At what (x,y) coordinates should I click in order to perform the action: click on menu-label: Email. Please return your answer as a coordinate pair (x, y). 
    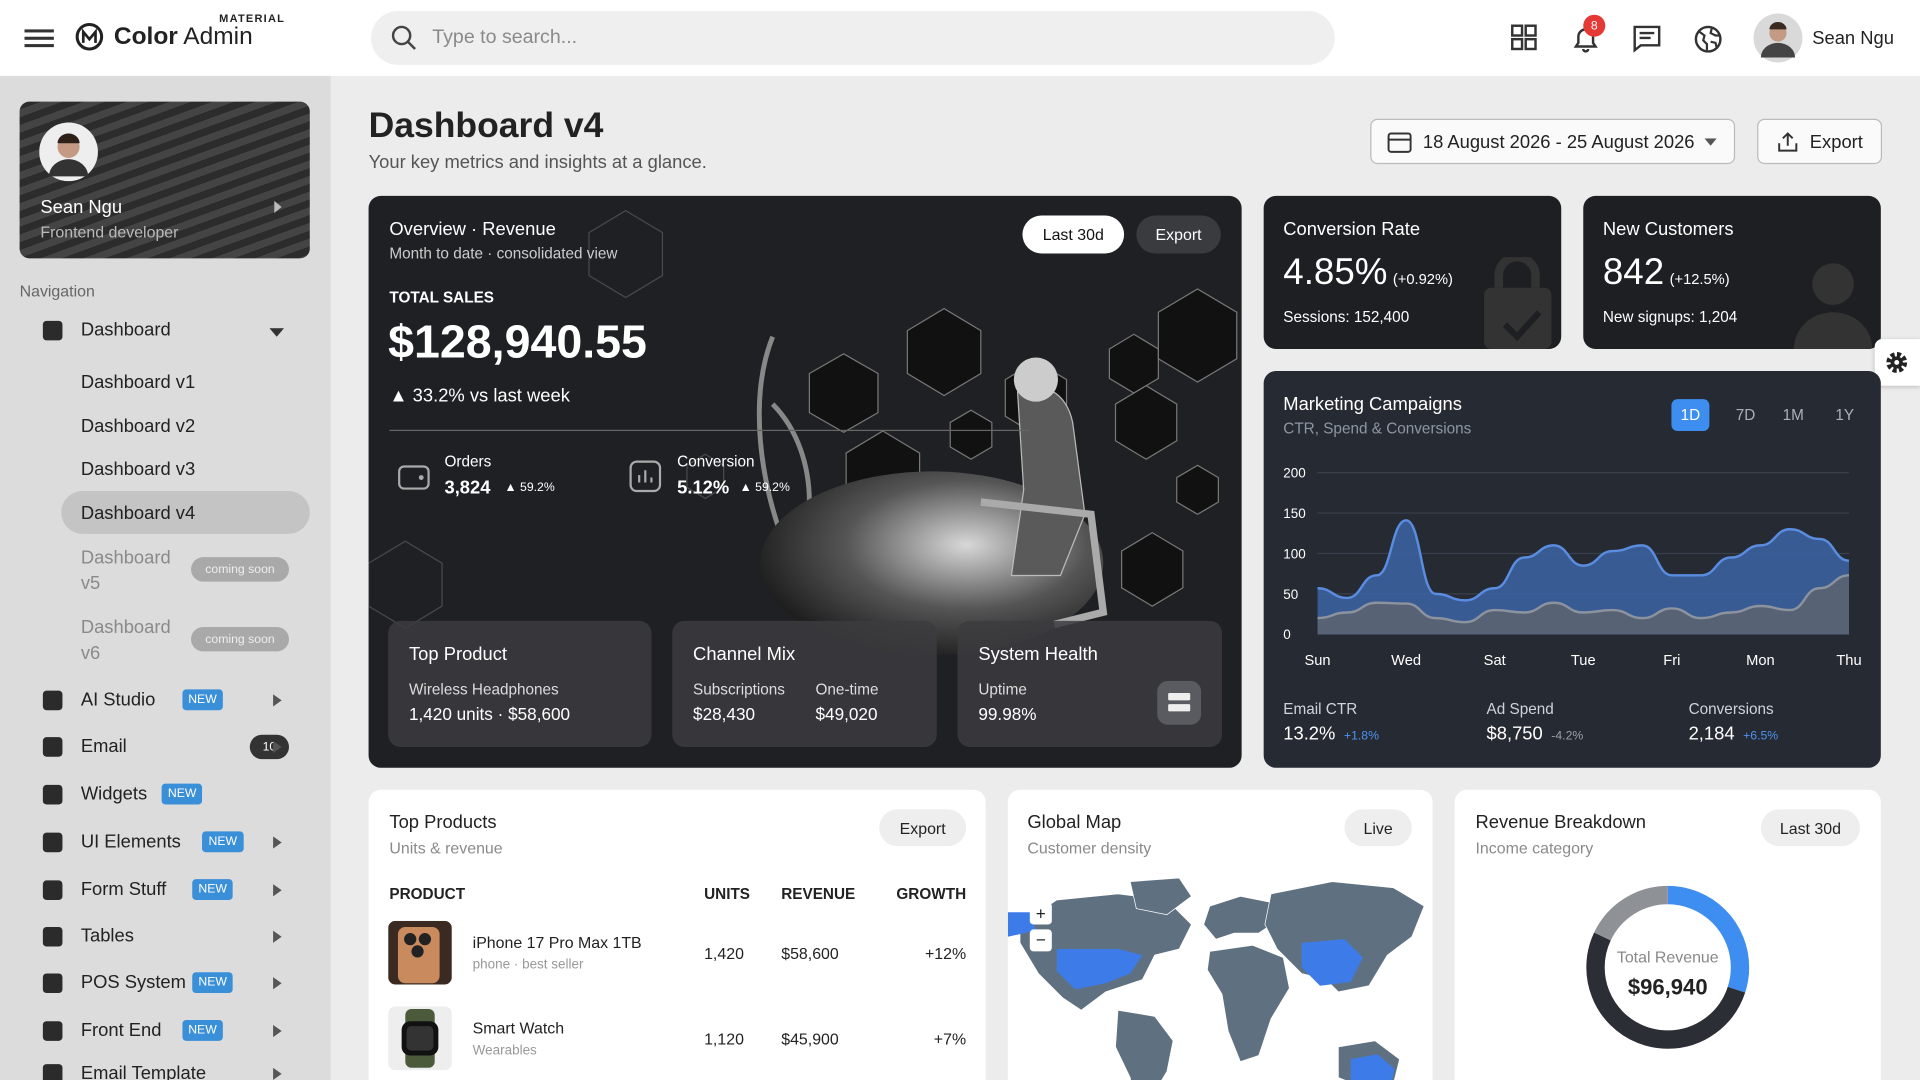
    Looking at the image, I should click on (103, 746).